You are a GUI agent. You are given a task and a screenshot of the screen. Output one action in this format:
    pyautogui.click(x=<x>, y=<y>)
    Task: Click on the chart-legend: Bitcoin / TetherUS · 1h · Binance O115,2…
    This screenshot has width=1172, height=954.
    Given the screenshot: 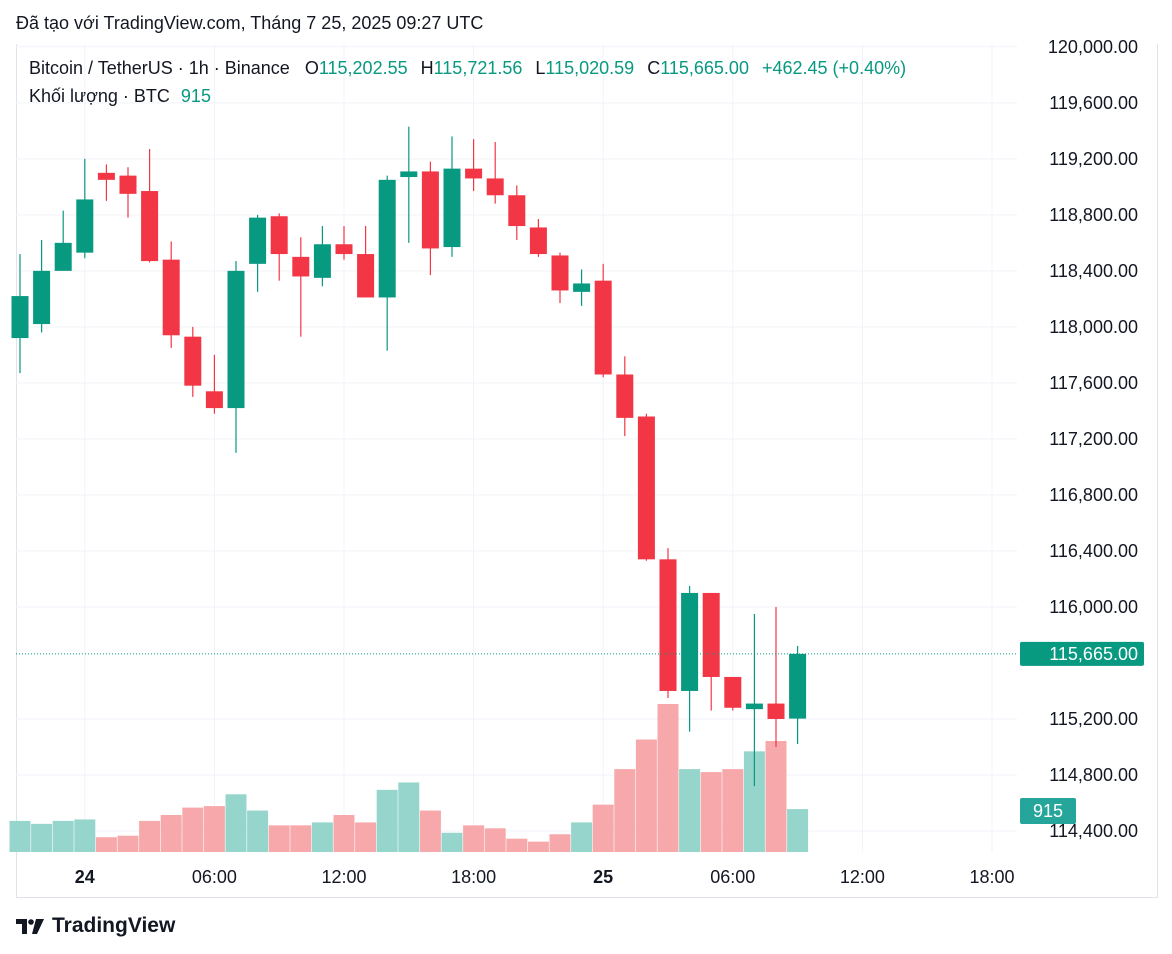 What is the action you would take?
    pyautogui.click(x=467, y=85)
    